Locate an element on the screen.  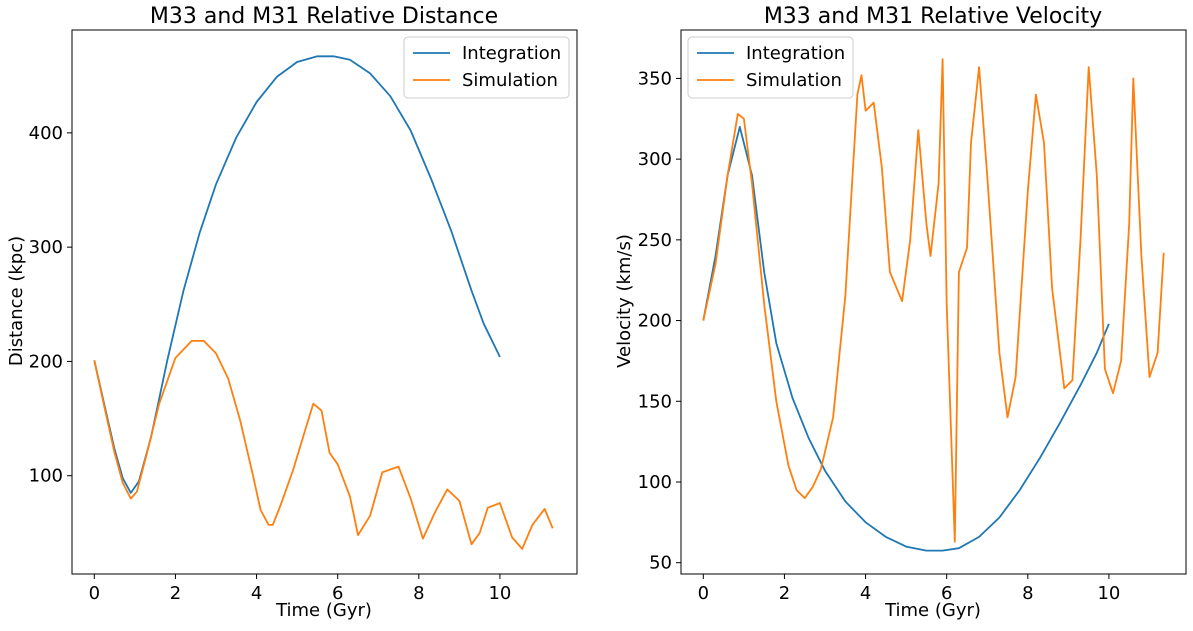
velocity-ytick-label: 350 is located at coordinates (655, 78).